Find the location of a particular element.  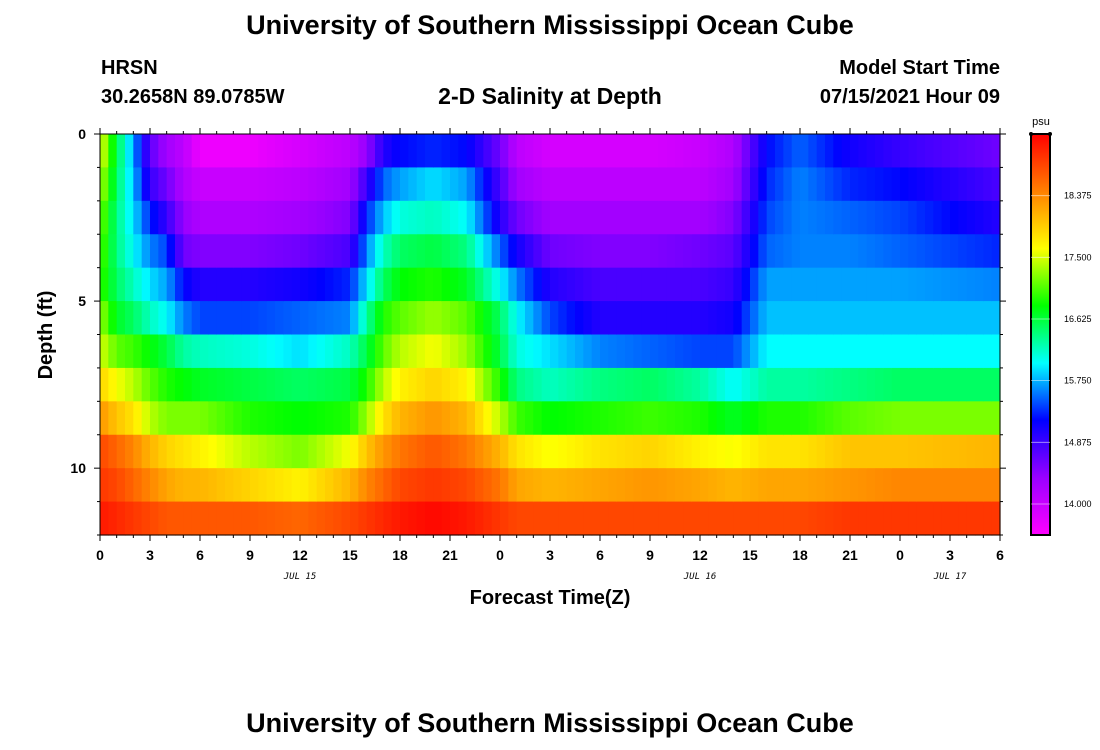

x-tick-label: 9 is located at coordinates (250, 555).